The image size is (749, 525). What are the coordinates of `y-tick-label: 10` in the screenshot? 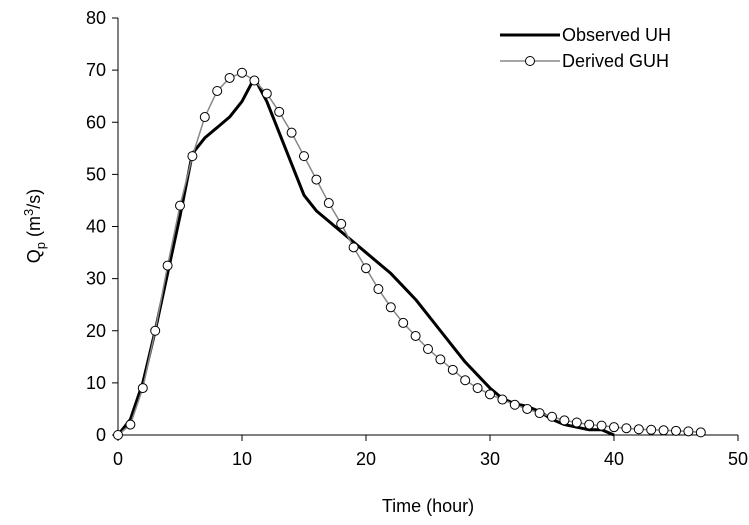 It's located at (96, 383).